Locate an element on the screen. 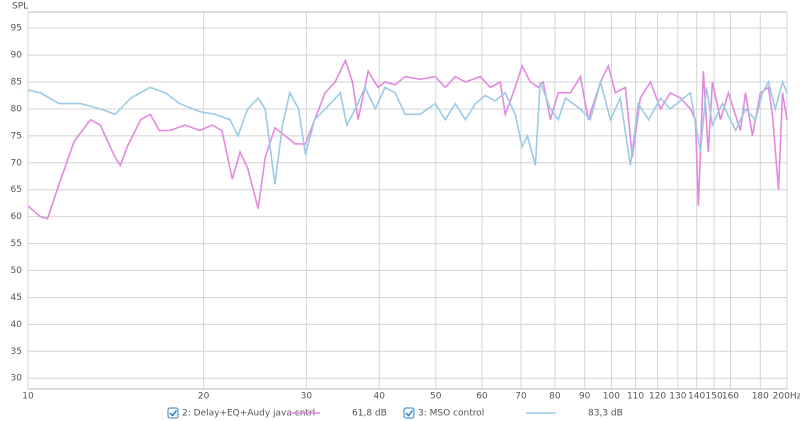 The image size is (800, 421). x-tick-label: 10 is located at coordinates (28, 397).